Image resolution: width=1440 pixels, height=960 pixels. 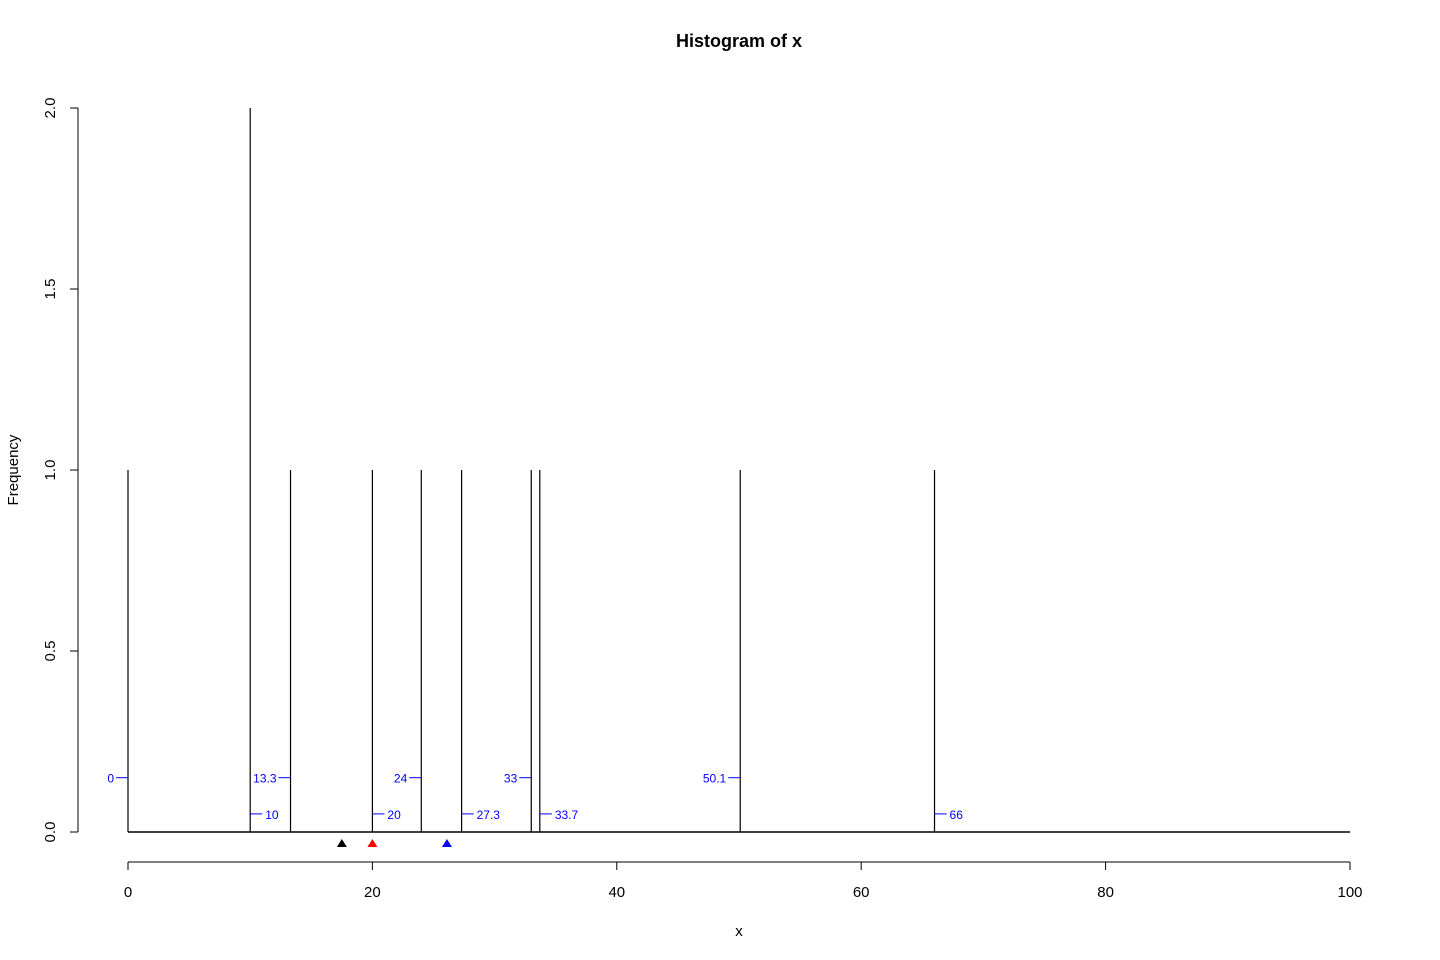 I want to click on y-tick-label: 2.0, so click(x=50, y=108).